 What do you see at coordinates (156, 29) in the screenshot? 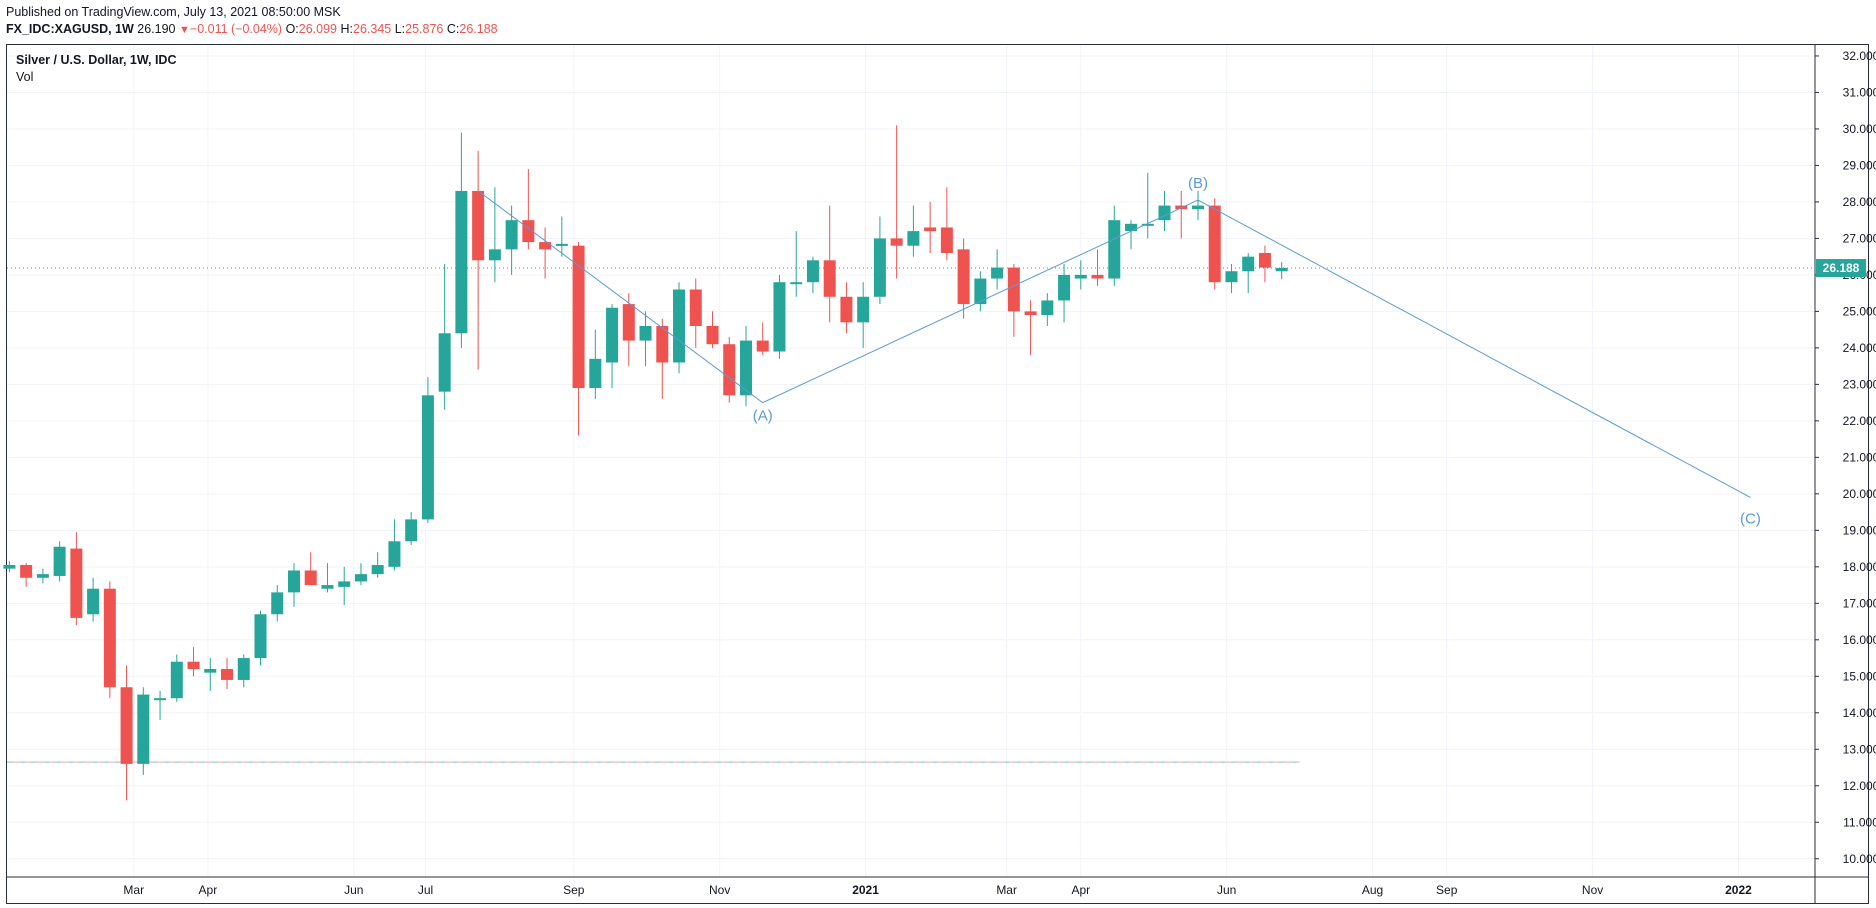
I see `last-price: 26.190` at bounding box center [156, 29].